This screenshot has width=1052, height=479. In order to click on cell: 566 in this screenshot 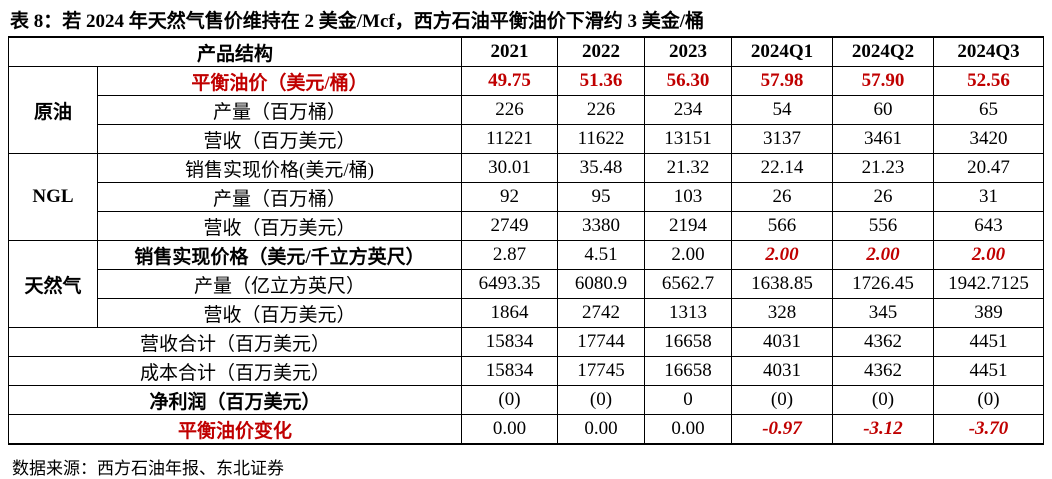, I will do `click(782, 226)`.